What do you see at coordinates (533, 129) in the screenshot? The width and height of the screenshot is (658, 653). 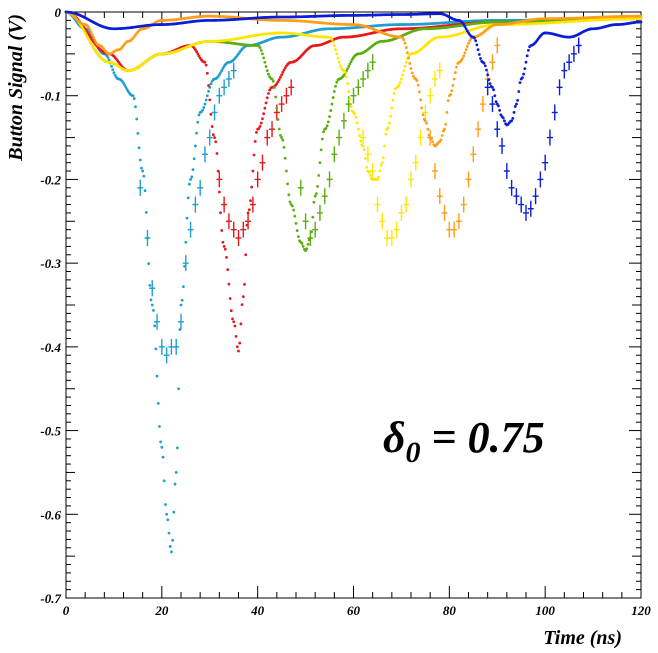 I see `series-6-measured-points` at bounding box center [533, 129].